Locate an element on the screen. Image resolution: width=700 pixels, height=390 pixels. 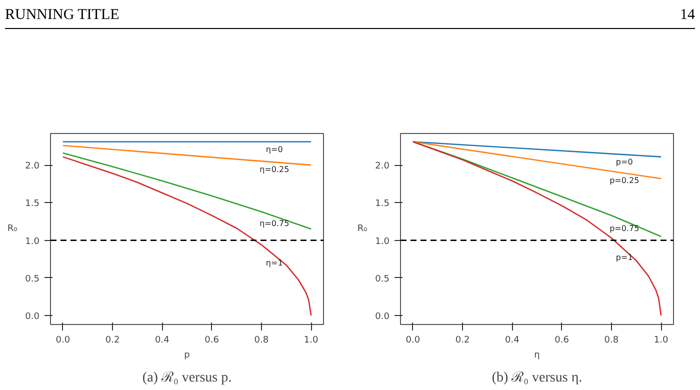
series-label: p=0.75 is located at coordinates (625, 228).